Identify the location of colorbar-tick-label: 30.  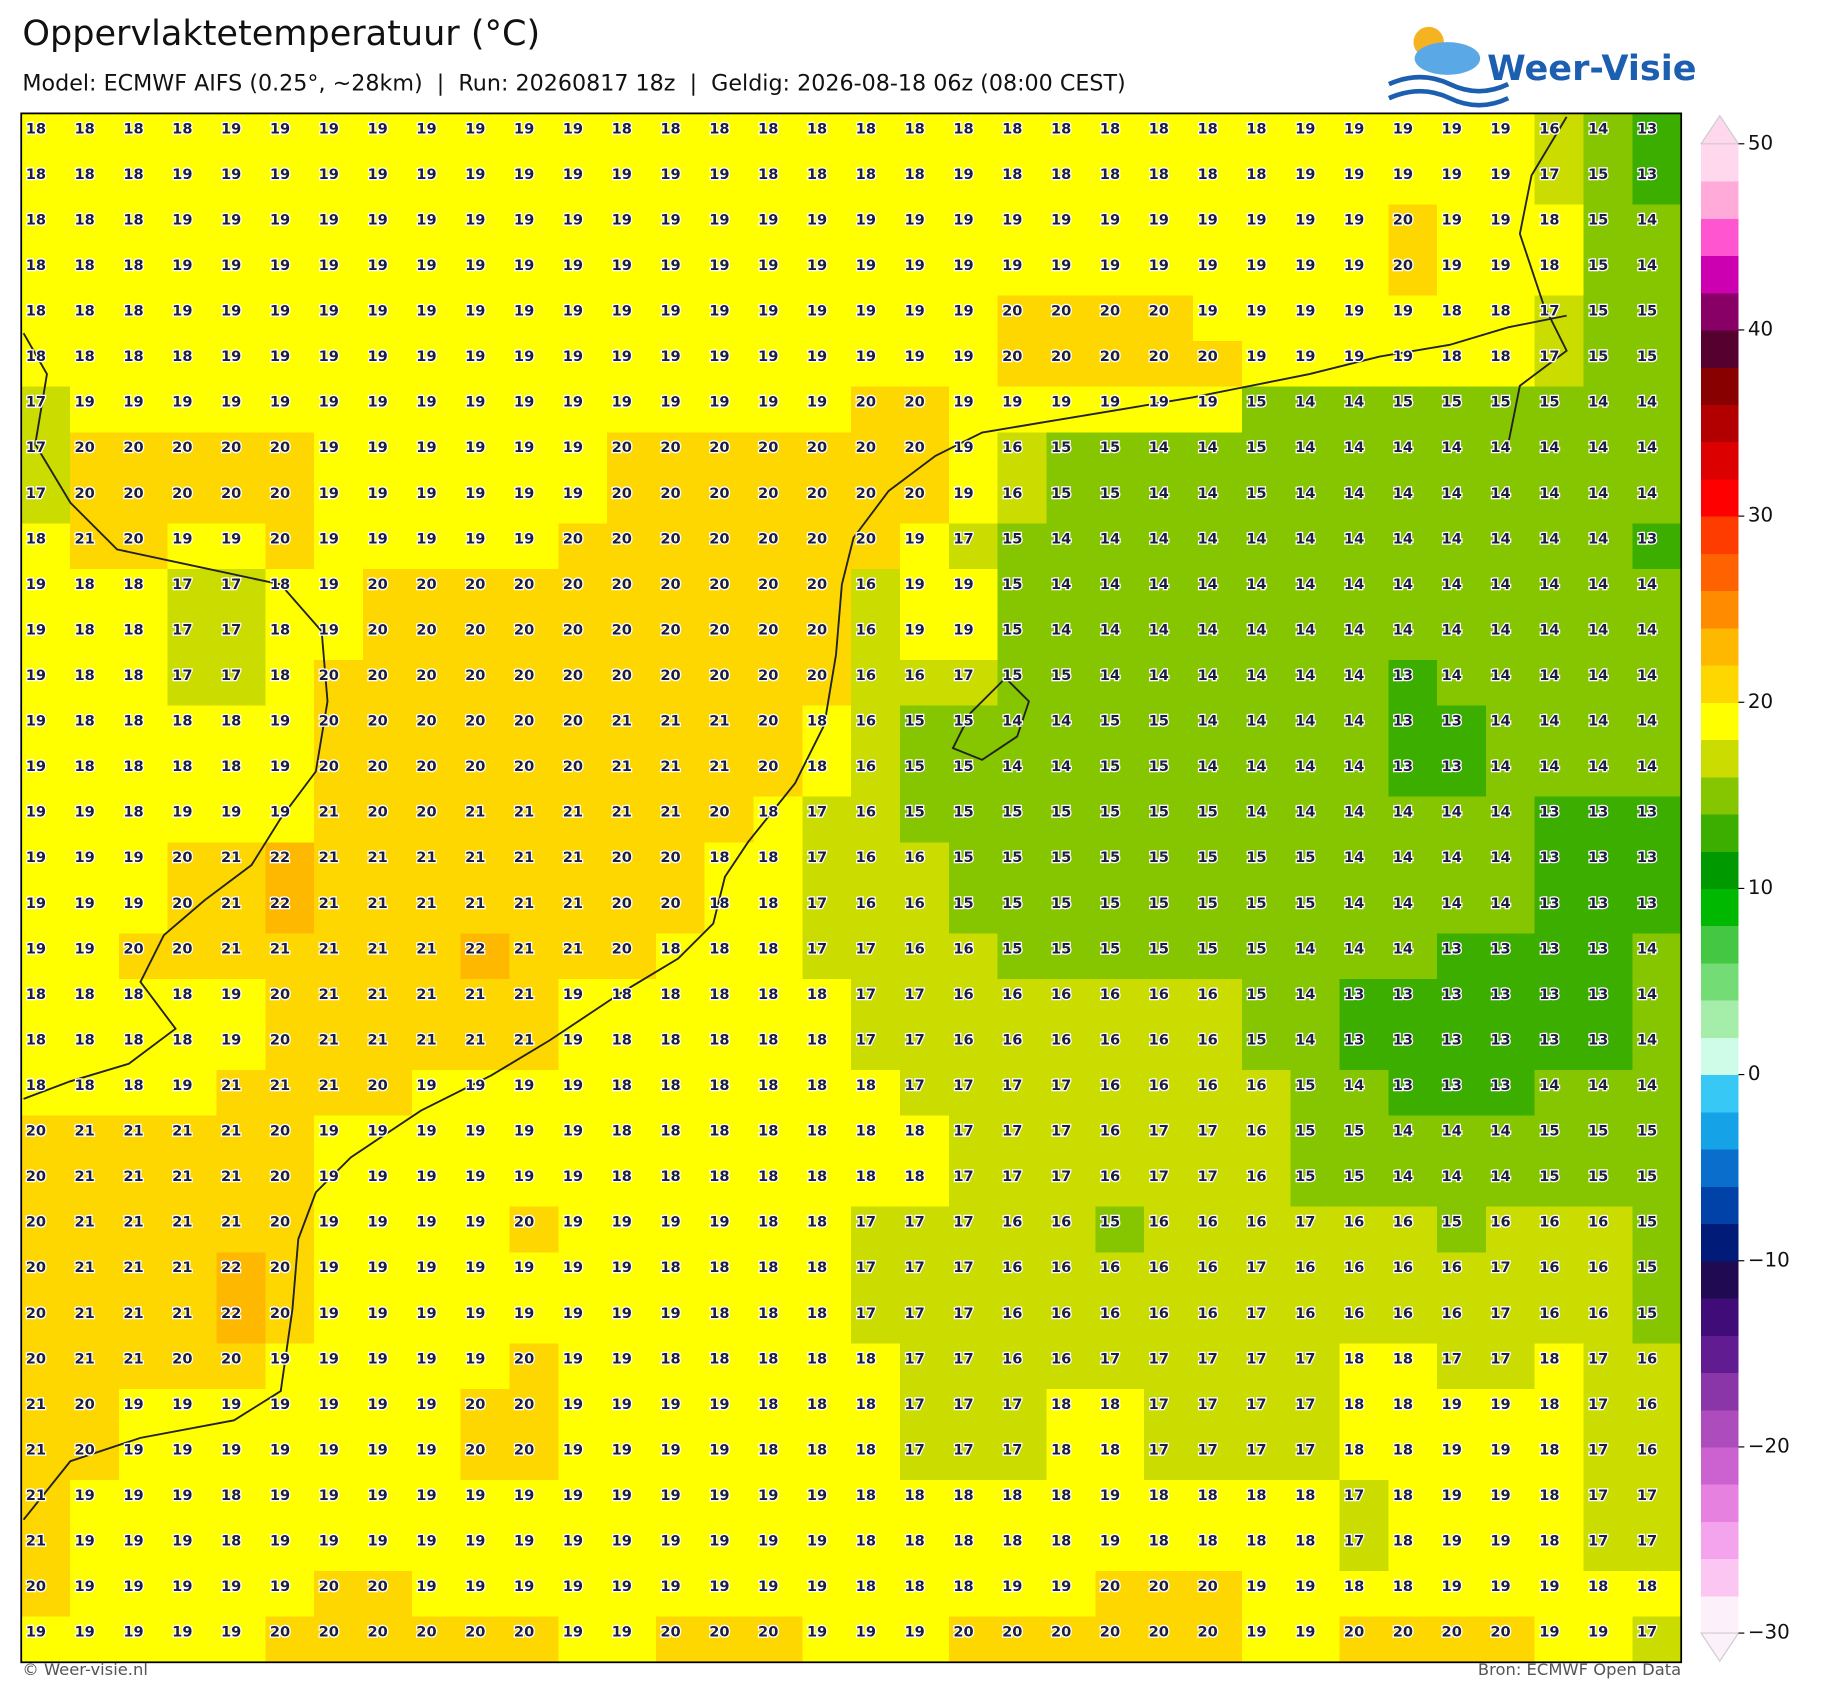
(1760, 515).